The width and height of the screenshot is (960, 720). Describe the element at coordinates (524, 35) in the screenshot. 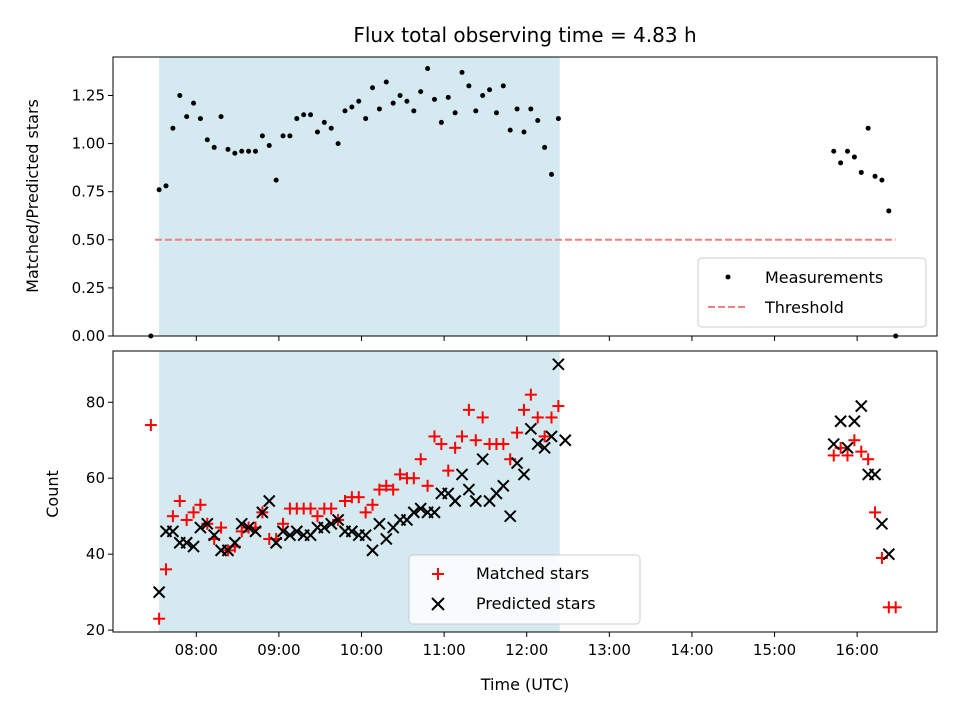

I see `chart-title: Flux total observing time = 4.83 h` at that location.